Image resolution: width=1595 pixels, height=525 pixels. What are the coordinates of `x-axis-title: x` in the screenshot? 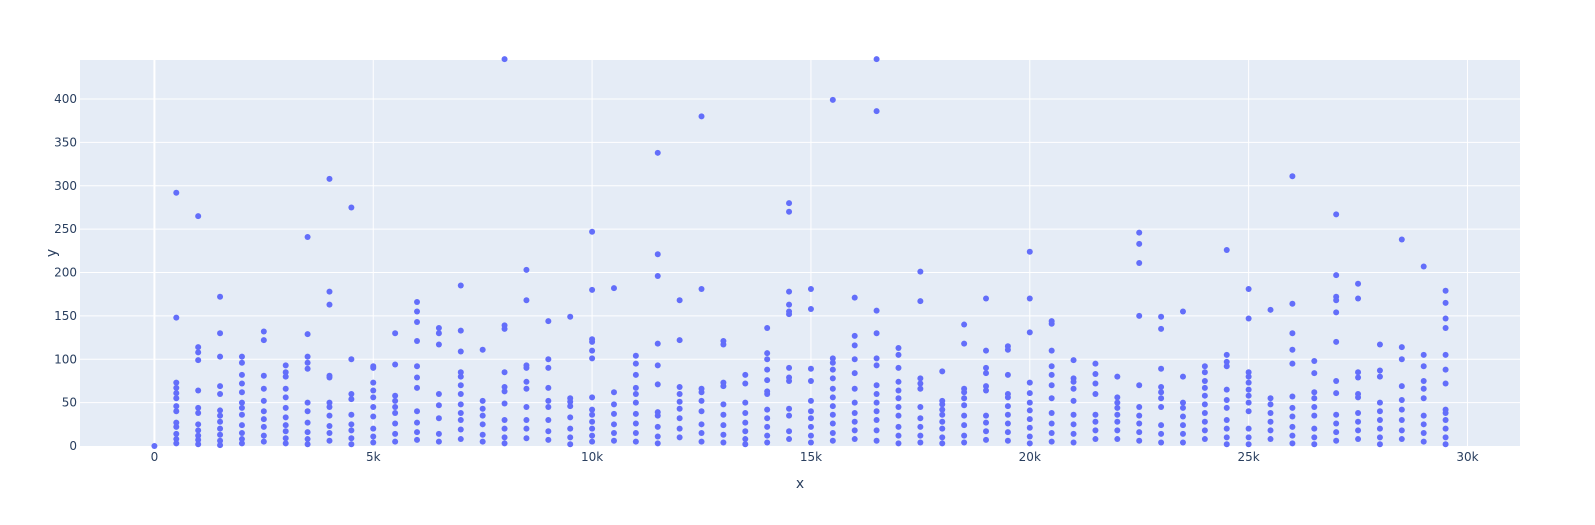 It's located at (800, 484).